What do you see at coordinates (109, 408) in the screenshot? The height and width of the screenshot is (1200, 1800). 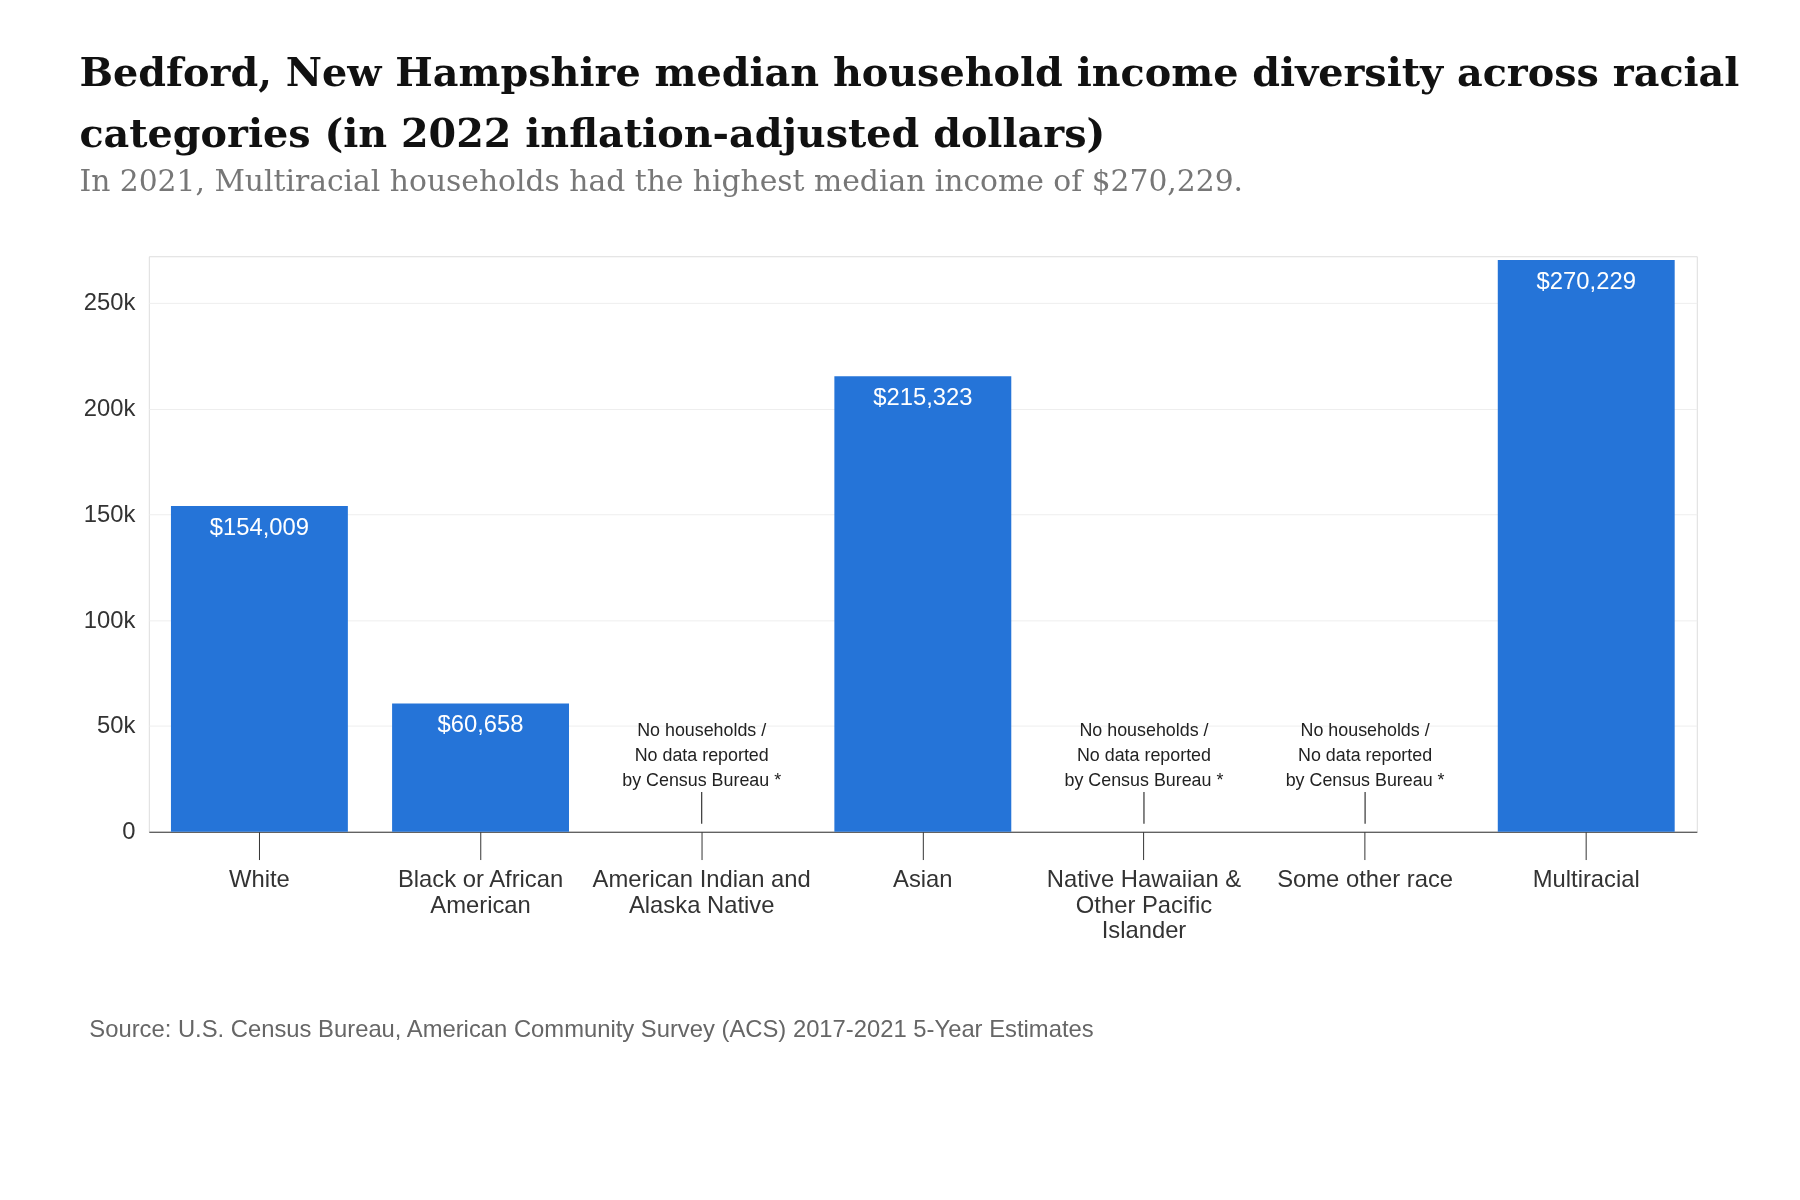 I see `y-tick-label: 200k` at bounding box center [109, 408].